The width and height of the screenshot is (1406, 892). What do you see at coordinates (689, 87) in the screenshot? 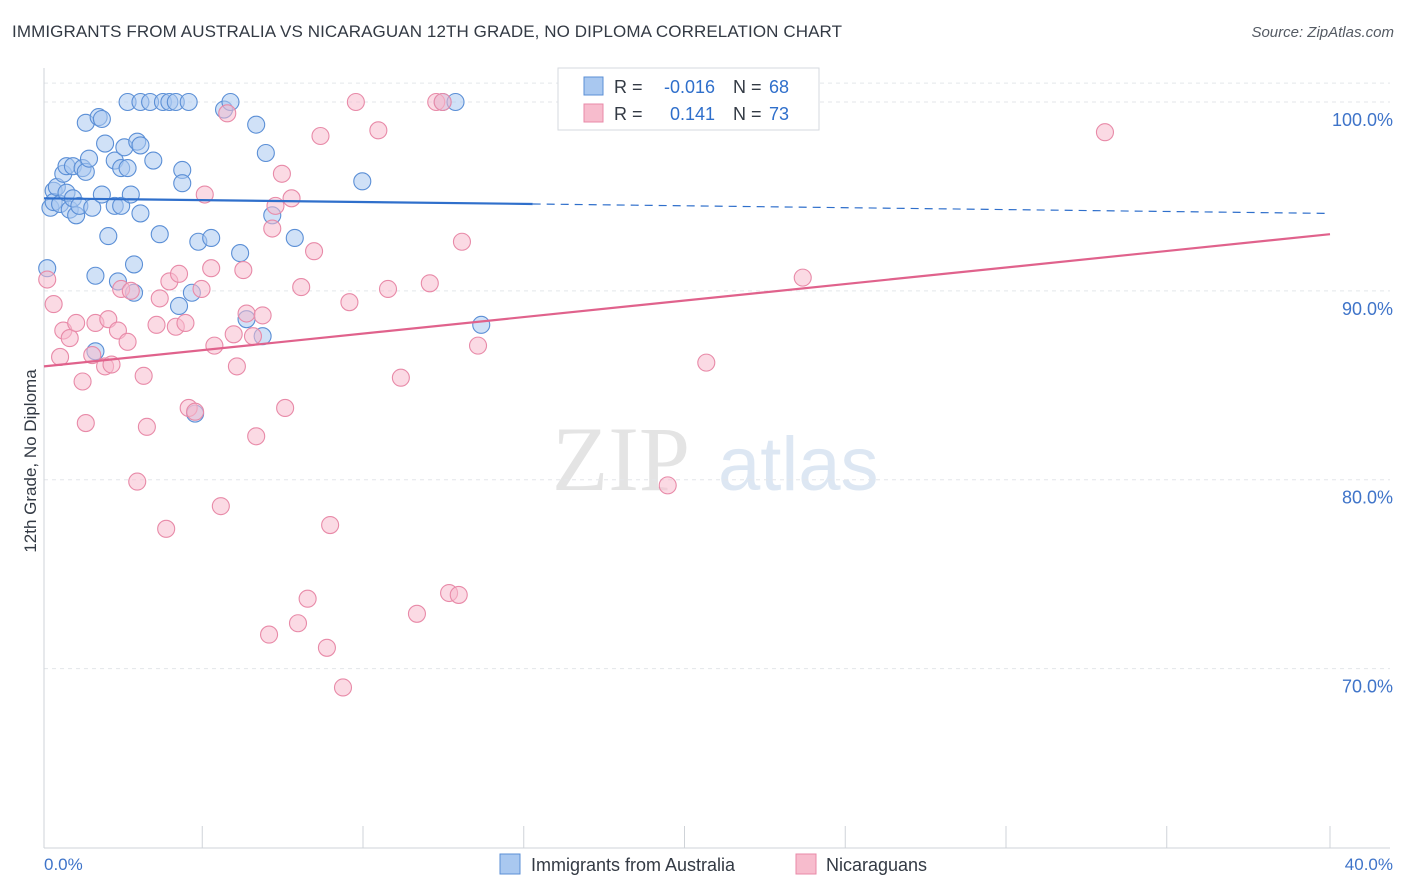
I see `stats-r-value-australia: -0.016` at bounding box center [689, 87].